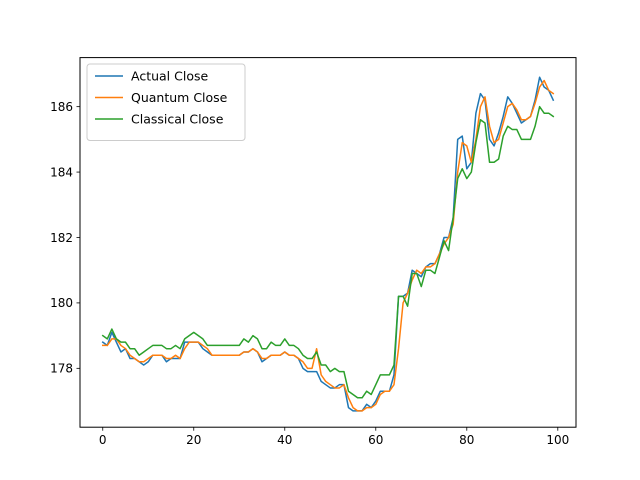 This screenshot has height=480, width=640. I want to click on x-tick-label: 40, so click(284, 440).